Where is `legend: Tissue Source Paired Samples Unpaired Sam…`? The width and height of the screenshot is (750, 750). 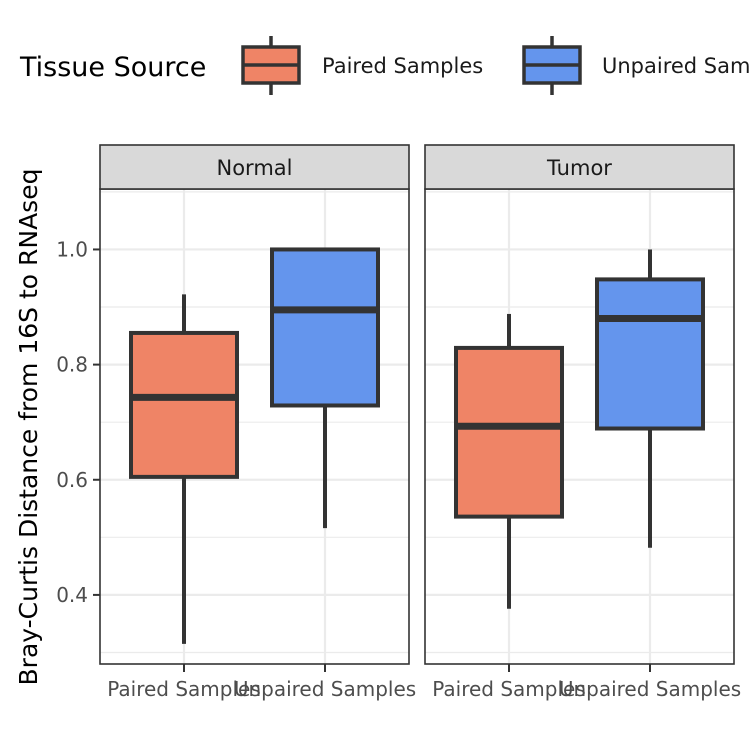 legend: Tissue Source Paired Samples Unpaired Sam… is located at coordinates (384, 65).